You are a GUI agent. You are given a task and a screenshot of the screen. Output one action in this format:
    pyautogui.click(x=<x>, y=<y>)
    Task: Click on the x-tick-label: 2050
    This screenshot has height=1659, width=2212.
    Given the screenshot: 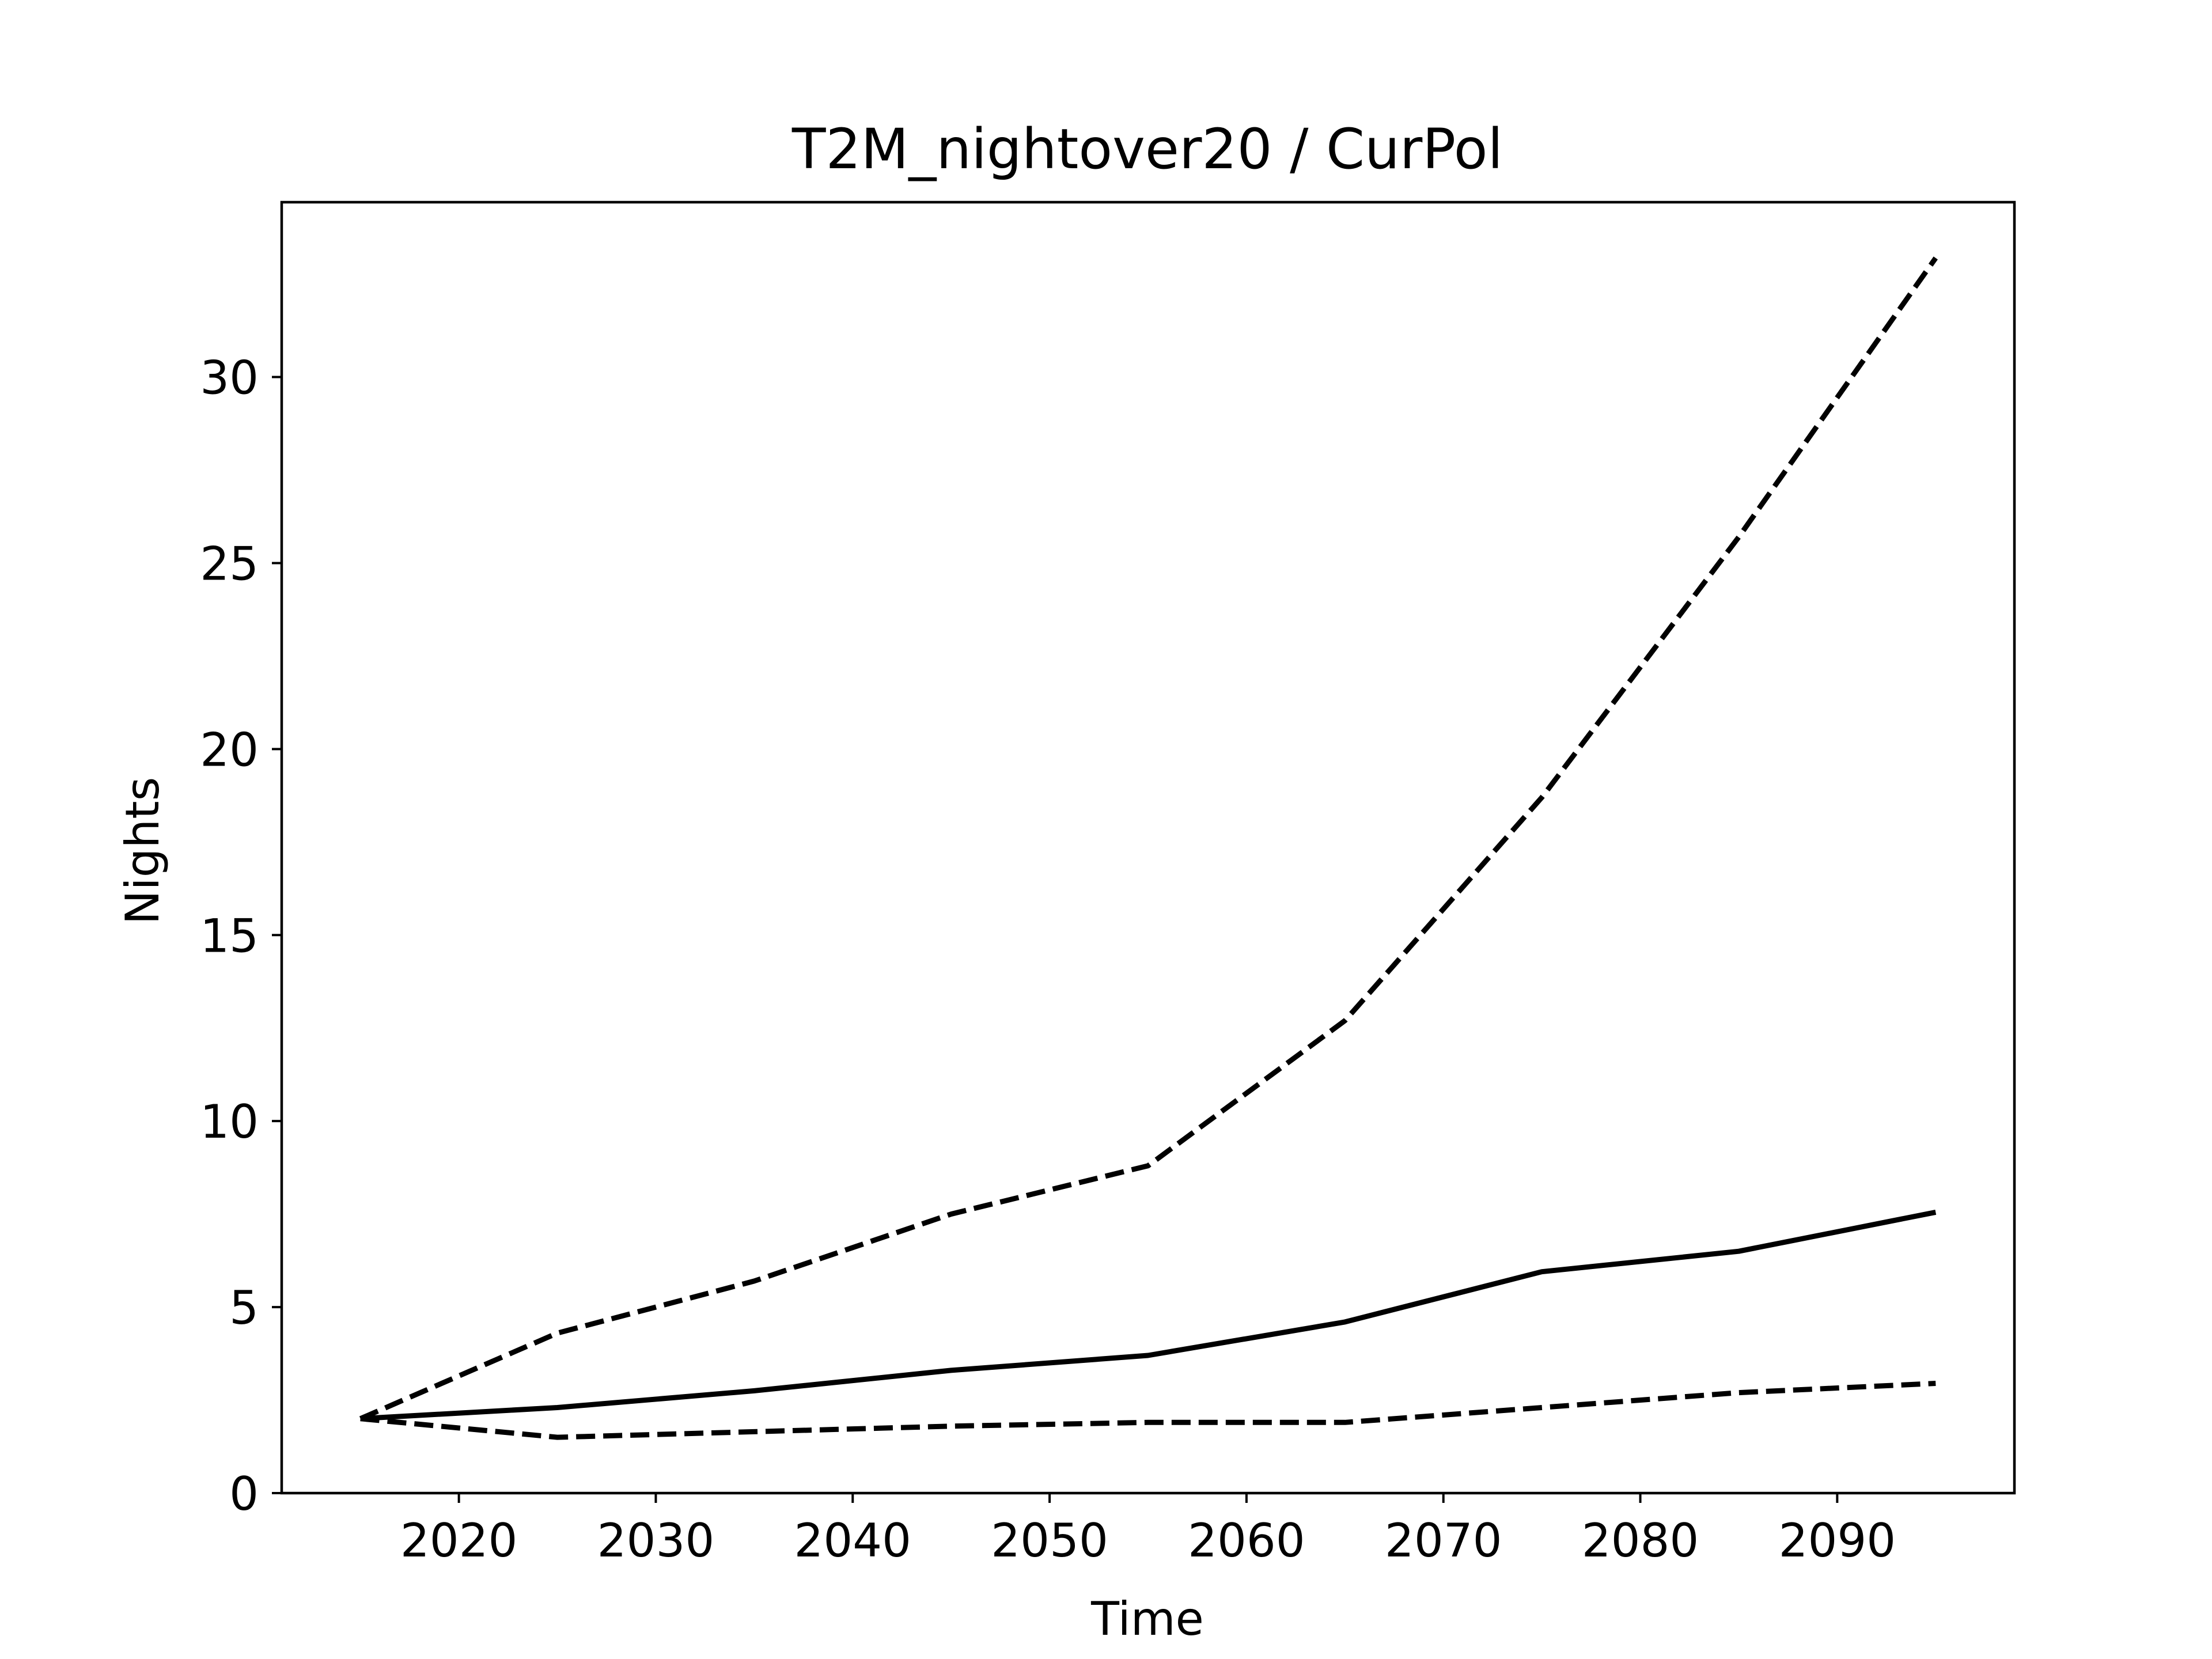 What is the action you would take?
    pyautogui.click(x=1049, y=1540)
    